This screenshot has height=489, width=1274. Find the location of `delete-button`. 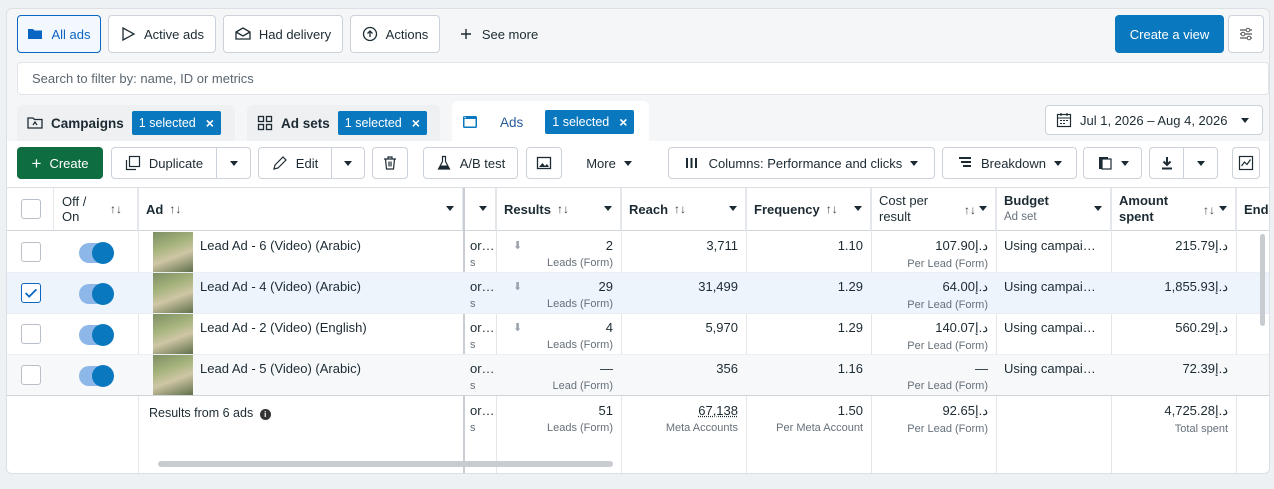

delete-button is located at coordinates (390, 163).